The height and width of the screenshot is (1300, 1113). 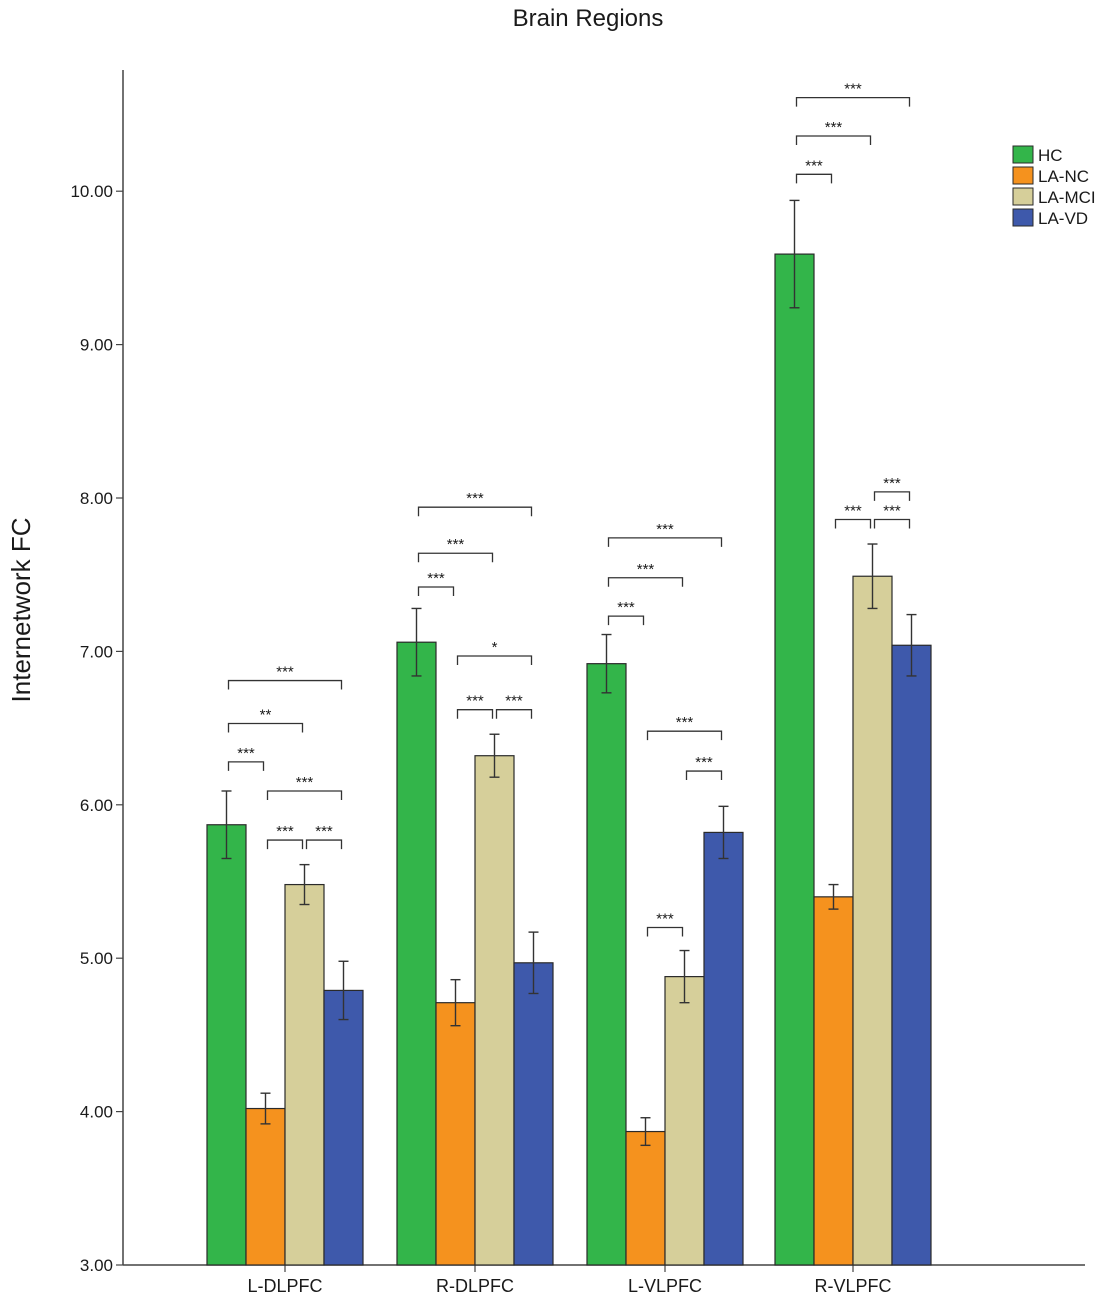 What do you see at coordinates (265, 1186) in the screenshot?
I see `bar-LA-NC-L-DLPFC` at bounding box center [265, 1186].